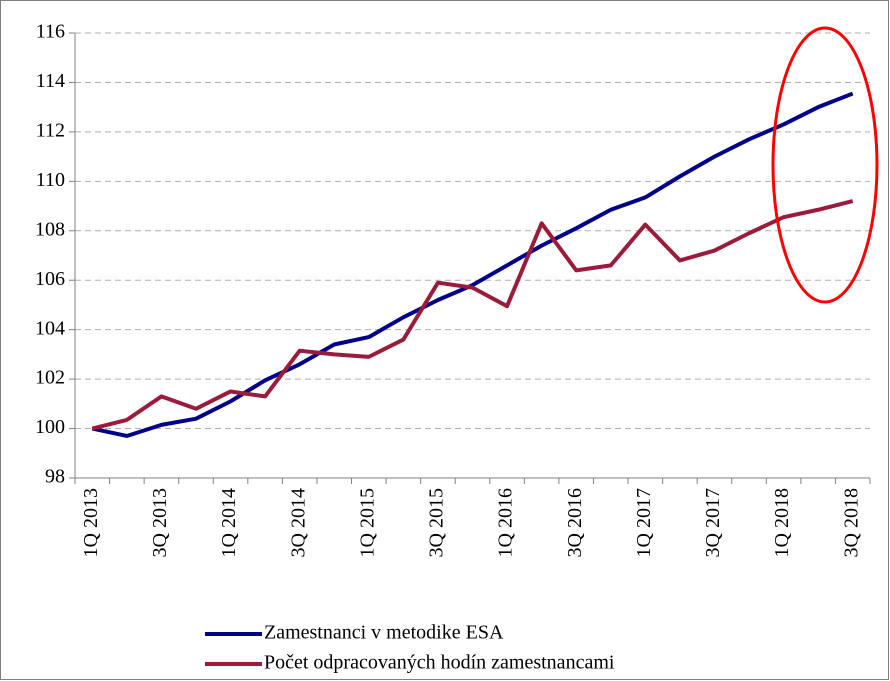 This screenshot has height=681, width=890. I want to click on x-tick-label: 1Q 2015, so click(367, 522).